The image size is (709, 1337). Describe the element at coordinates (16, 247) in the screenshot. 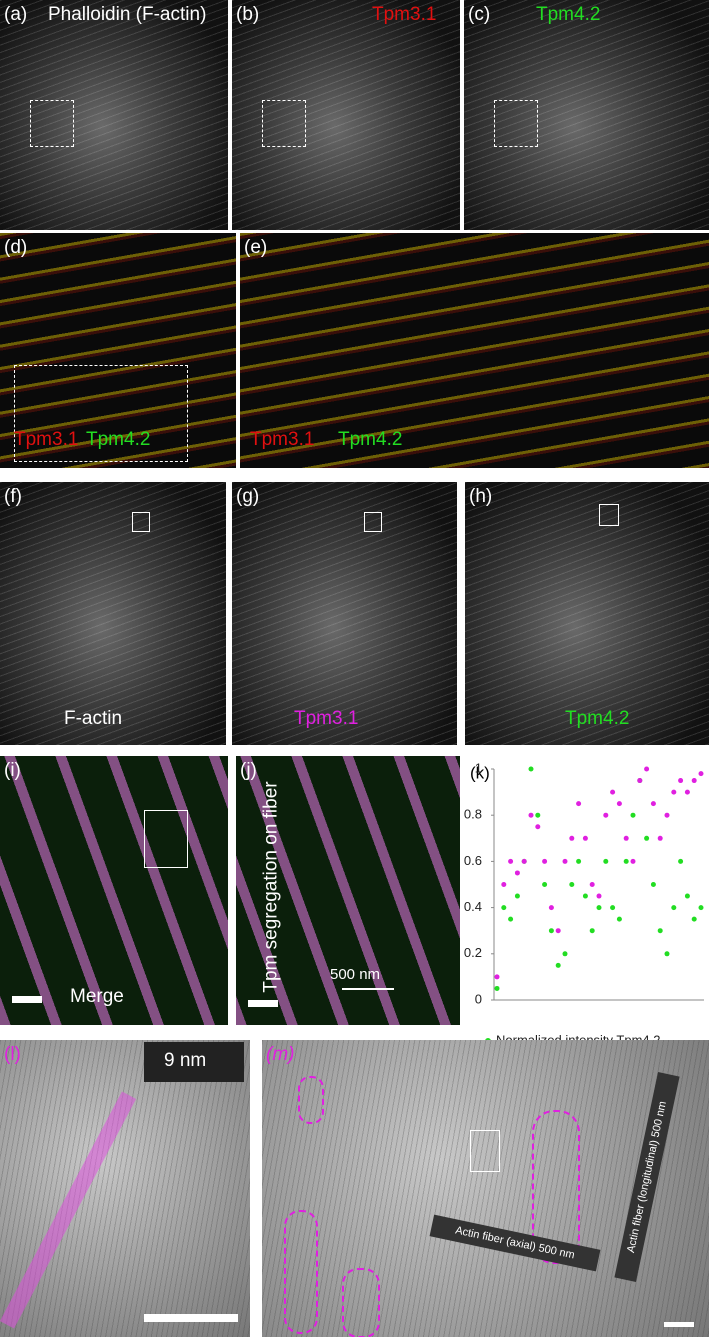

I see `panel-label: (d)` at that location.